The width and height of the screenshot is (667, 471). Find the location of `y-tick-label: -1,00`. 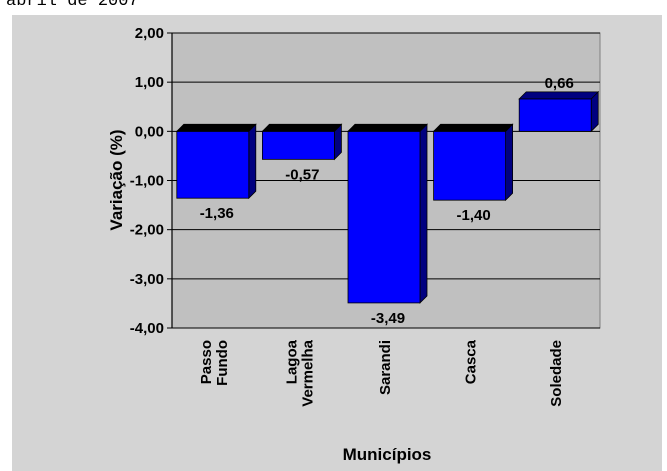

y-tick-label: -1,00 is located at coordinates (147, 181).